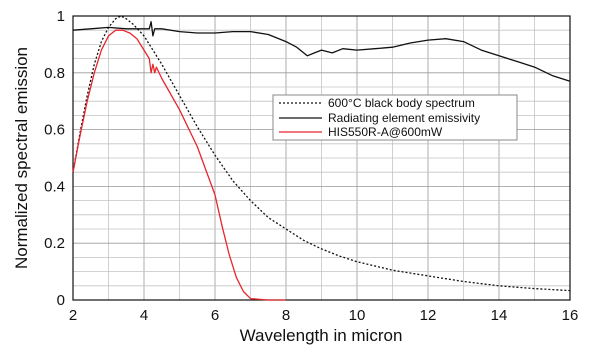 Image resolution: width=592 pixels, height=347 pixels. What do you see at coordinates (54, 186) in the screenshot?
I see `y-tick-label: 0.4` at bounding box center [54, 186].